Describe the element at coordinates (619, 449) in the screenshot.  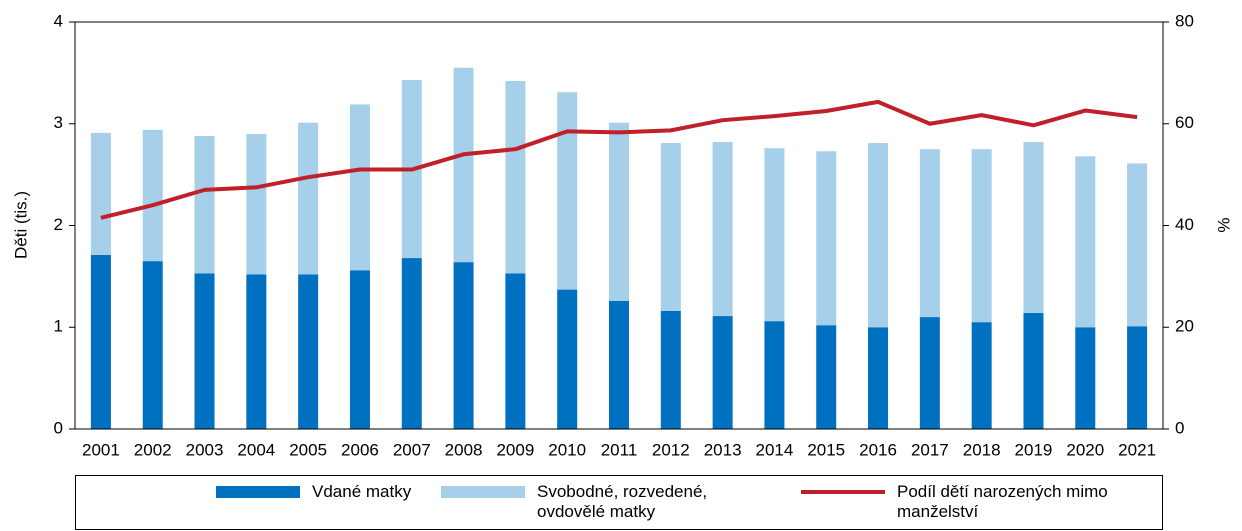
I see `x-tick-label: 2011` at that location.